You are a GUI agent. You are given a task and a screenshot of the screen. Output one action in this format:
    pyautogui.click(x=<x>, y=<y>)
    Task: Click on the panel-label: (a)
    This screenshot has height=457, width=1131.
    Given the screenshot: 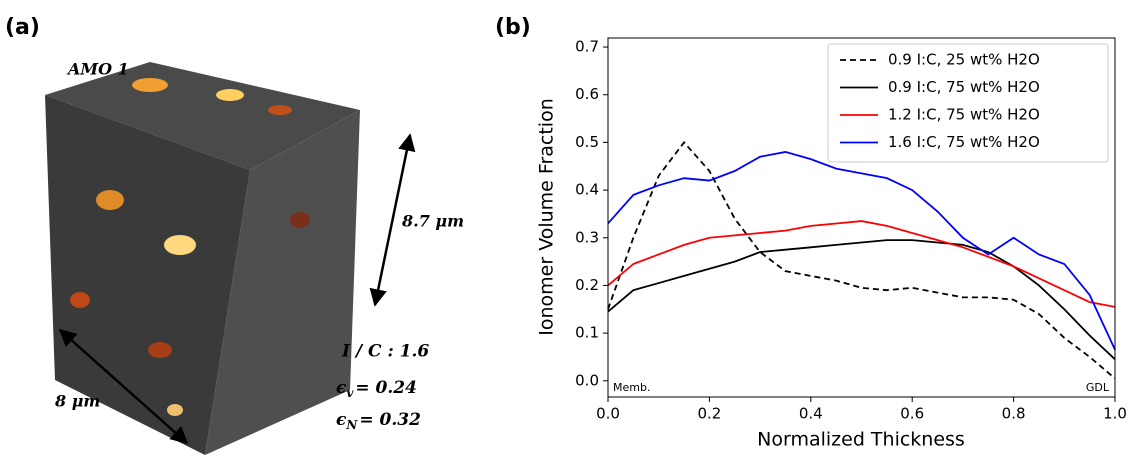 What is the action you would take?
    pyautogui.click(x=22, y=27)
    